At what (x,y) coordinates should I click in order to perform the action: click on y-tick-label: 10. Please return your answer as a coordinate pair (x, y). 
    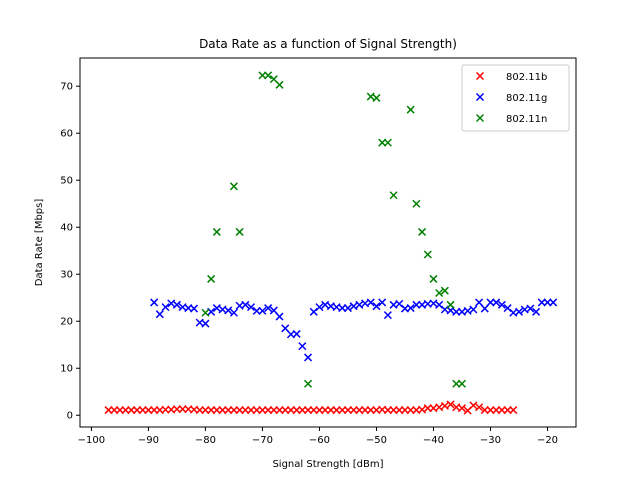
    Looking at the image, I should click on (66, 369).